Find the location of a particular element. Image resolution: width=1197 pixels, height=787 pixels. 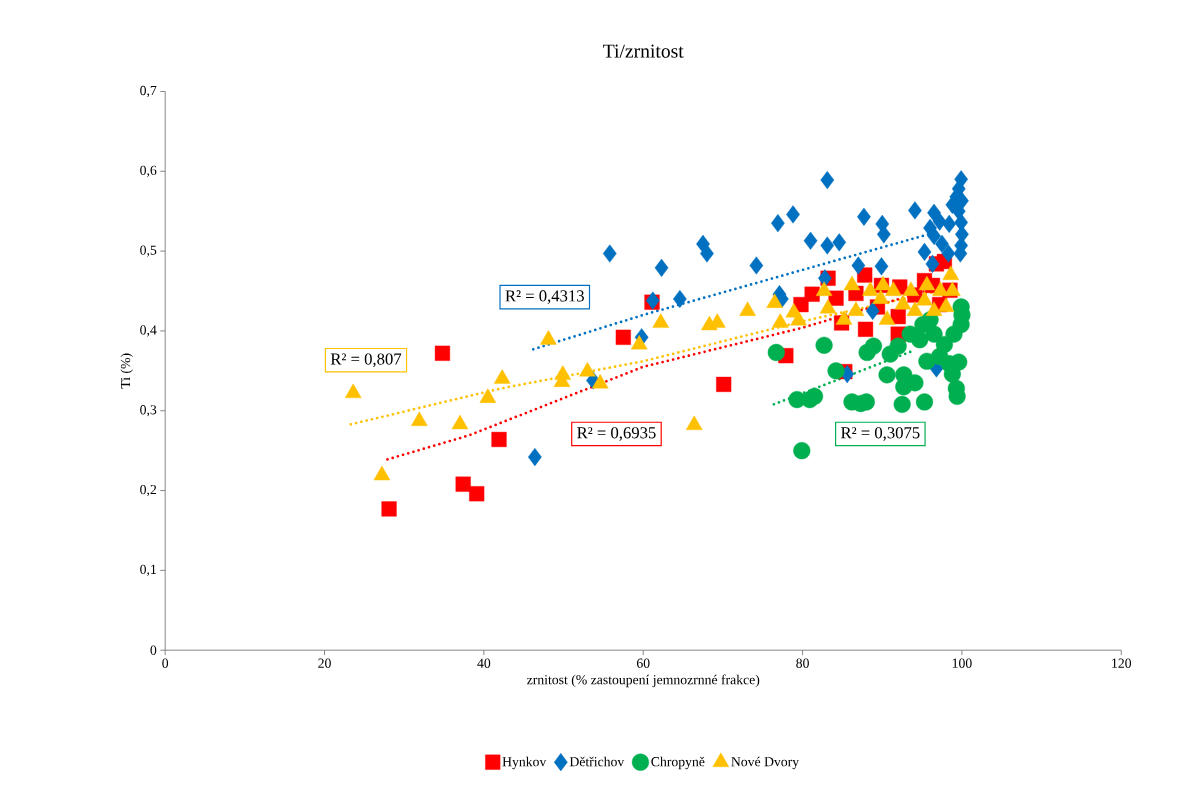

annotation: R² = 0,6935 is located at coordinates (616, 434).